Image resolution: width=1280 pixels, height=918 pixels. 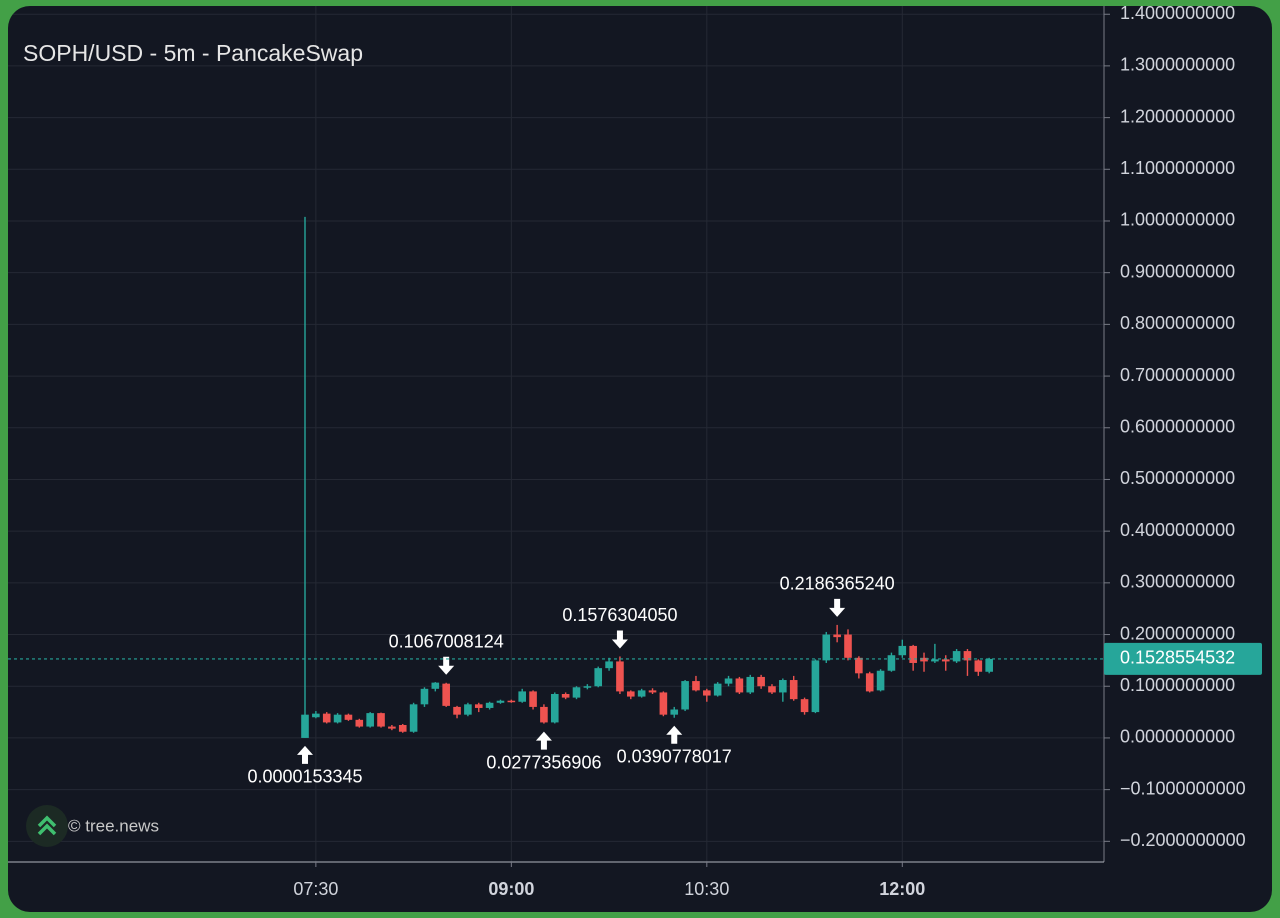 What do you see at coordinates (1183, 840) in the screenshot?
I see `y-tick-label: −0.2000000000` at bounding box center [1183, 840].